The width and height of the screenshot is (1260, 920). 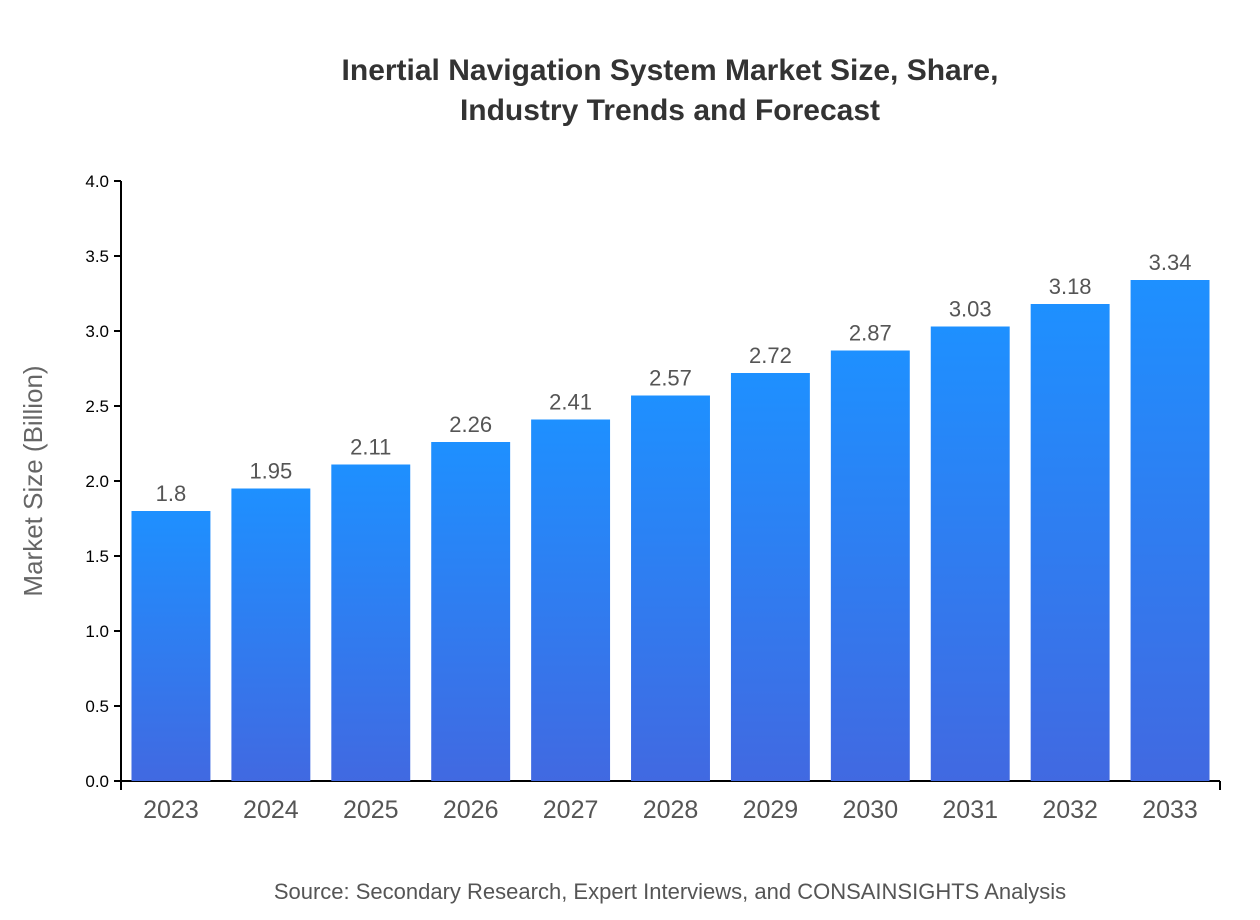 What do you see at coordinates (97, 706) in the screenshot?
I see `y-tick-label: 0.5` at bounding box center [97, 706].